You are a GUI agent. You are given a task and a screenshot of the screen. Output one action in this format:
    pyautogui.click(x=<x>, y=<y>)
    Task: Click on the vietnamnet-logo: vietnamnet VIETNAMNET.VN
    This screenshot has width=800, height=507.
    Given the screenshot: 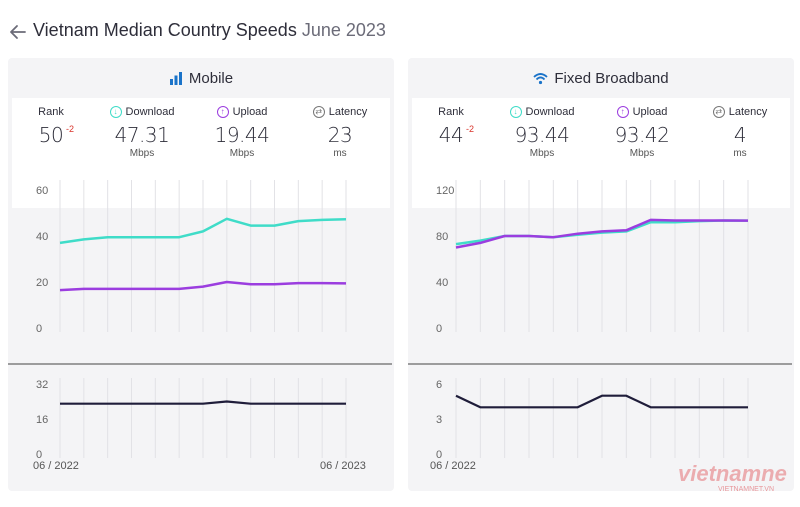 What is the action you would take?
    pyautogui.click(x=737, y=477)
    